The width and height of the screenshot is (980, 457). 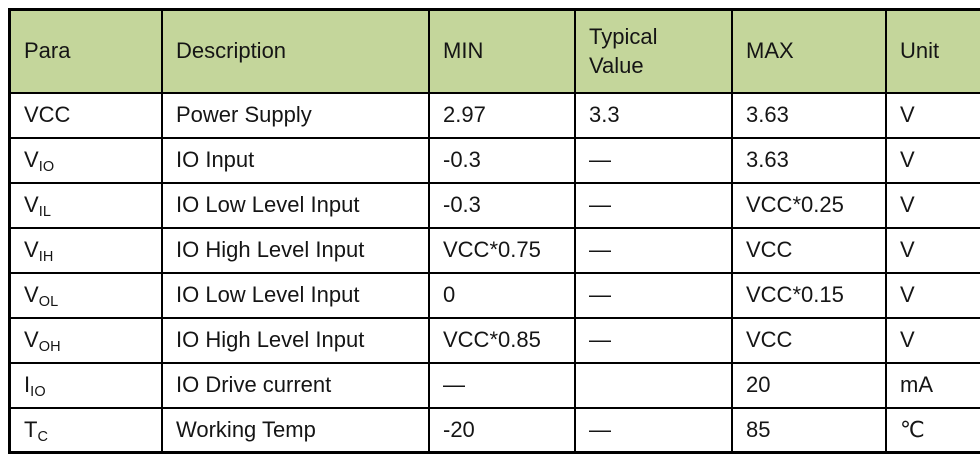 What do you see at coordinates (85, 115) in the screenshot?
I see `cell-para: VCC` at bounding box center [85, 115].